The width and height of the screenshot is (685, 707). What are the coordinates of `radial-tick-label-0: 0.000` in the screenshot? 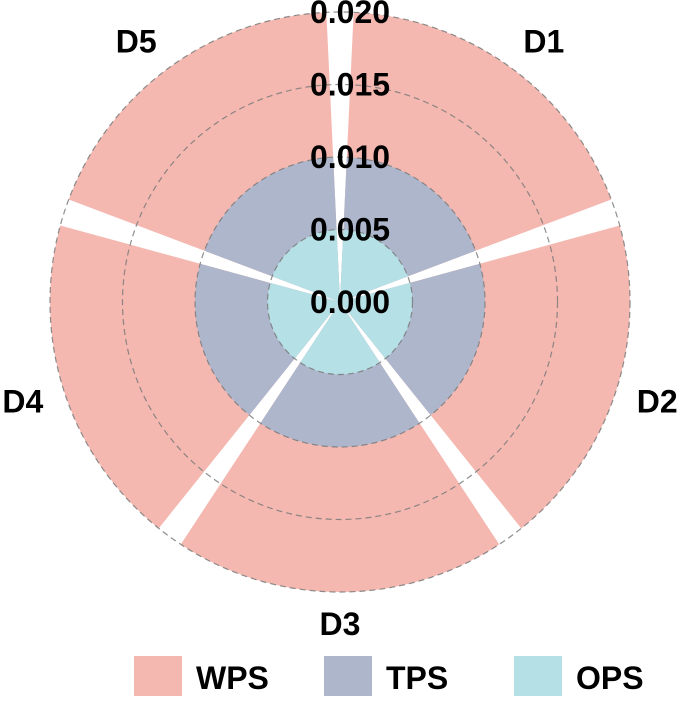 It's located at (350, 302).